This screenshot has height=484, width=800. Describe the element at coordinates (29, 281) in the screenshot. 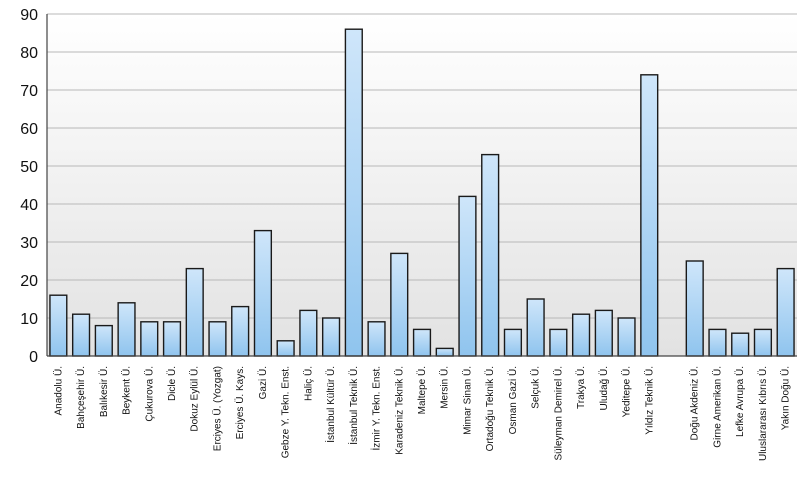

I see `y-tick-label: 20` at that location.